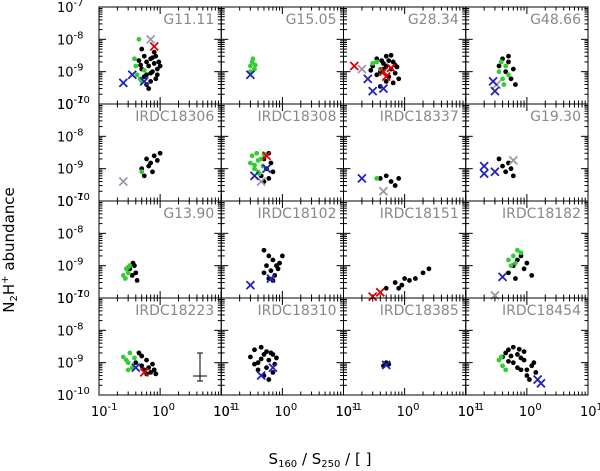  What do you see at coordinates (405, 346) in the screenshot?
I see `panel-irdc18385: IRDC18385` at bounding box center [405, 346].